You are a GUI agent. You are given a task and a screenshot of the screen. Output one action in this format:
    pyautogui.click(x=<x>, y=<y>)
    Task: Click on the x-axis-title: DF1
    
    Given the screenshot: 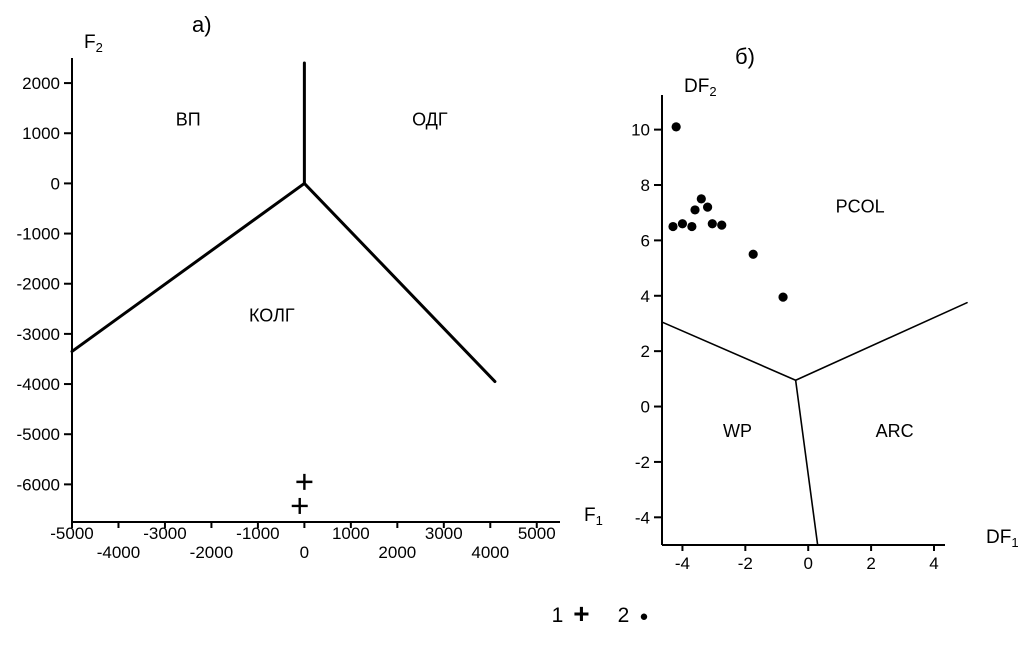 What is the action you would take?
    pyautogui.click(x=1002, y=538)
    